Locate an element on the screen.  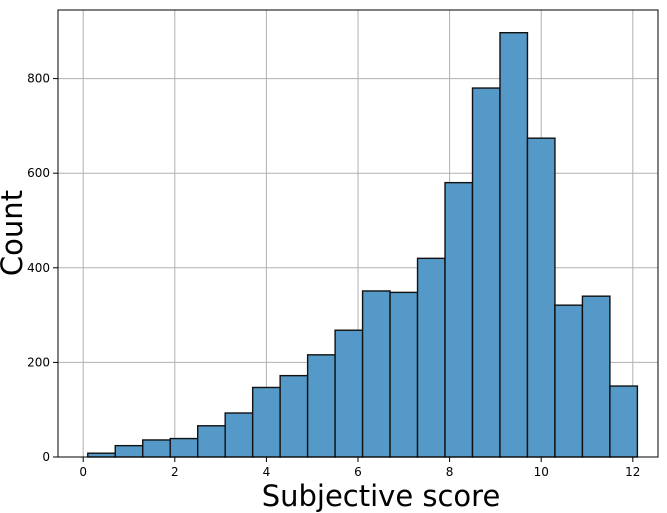
y-tick-label: 200 is located at coordinates (38, 362).